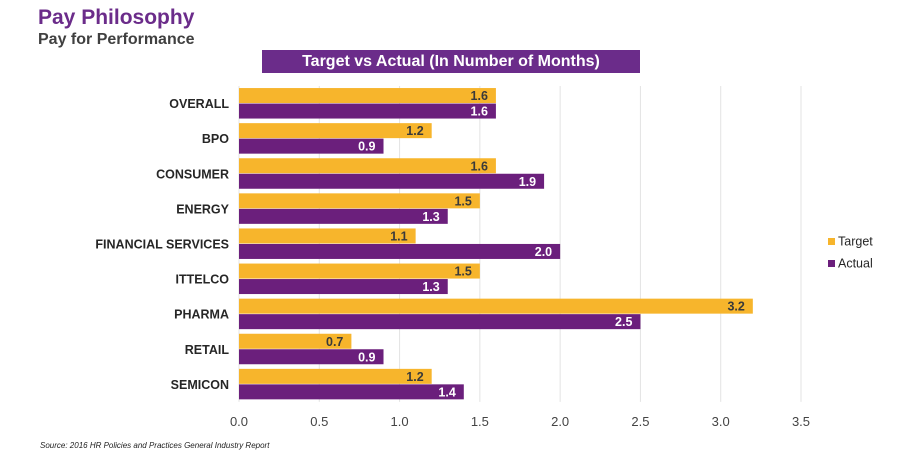 The height and width of the screenshot is (472, 913). Describe the element at coordinates (319, 421) in the screenshot. I see `x-tick-label: 0.5` at that location.